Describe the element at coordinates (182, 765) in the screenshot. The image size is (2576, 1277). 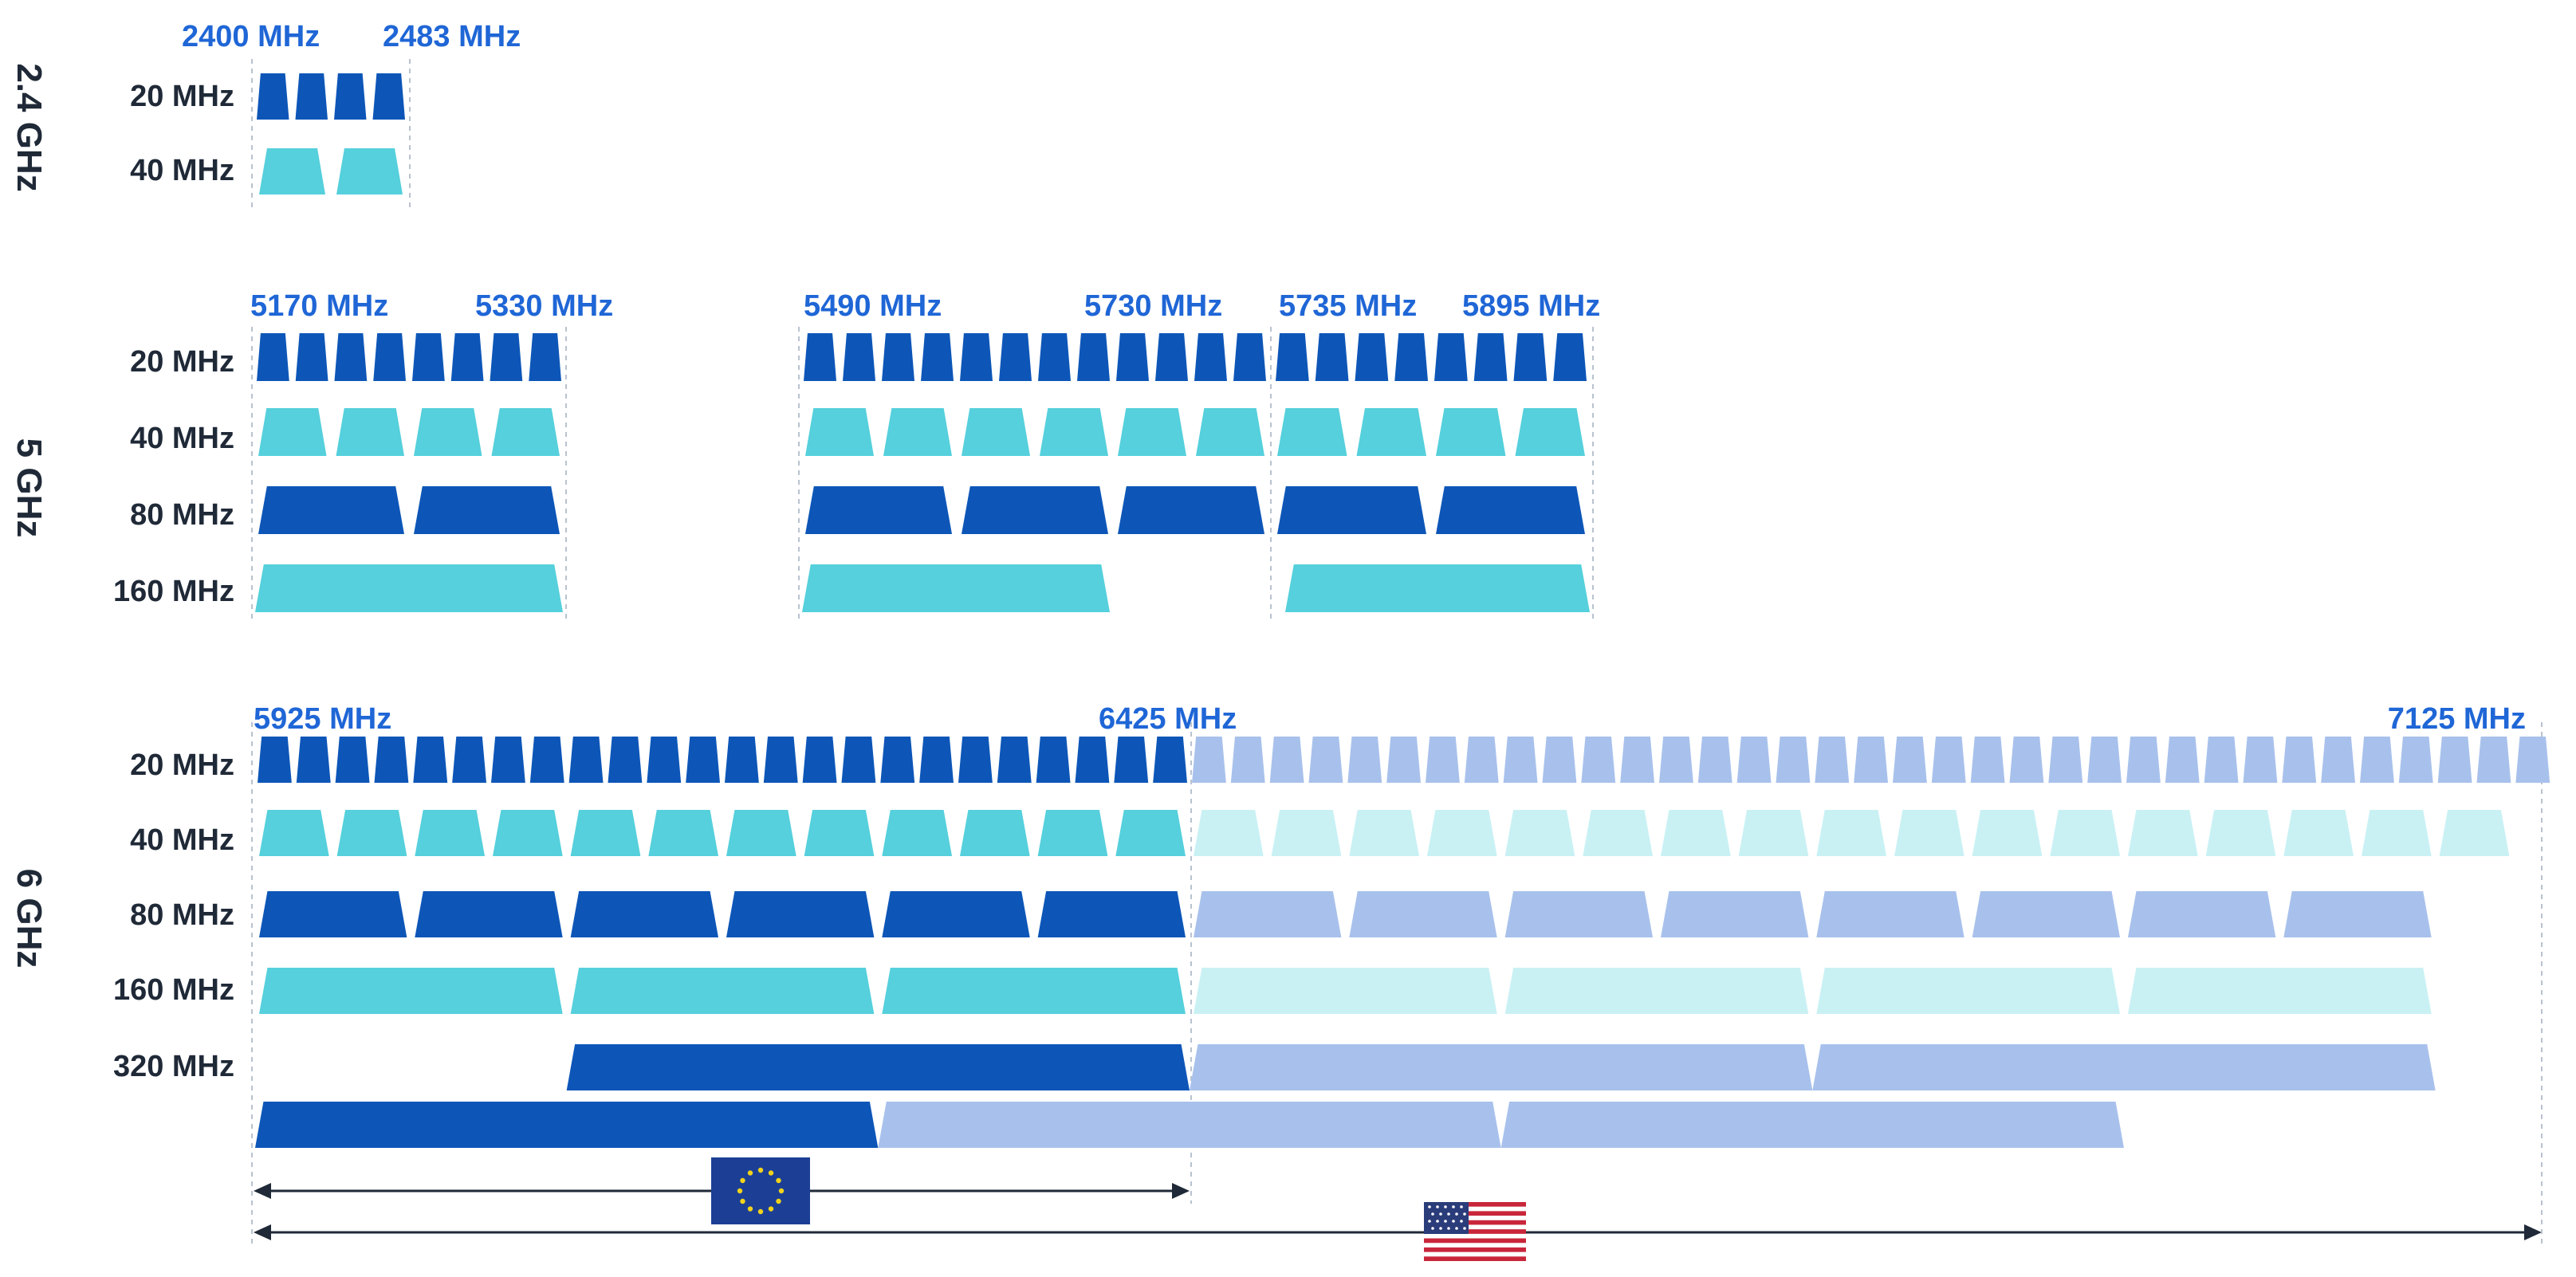
I see `row-label: 20 MHz` at that location.